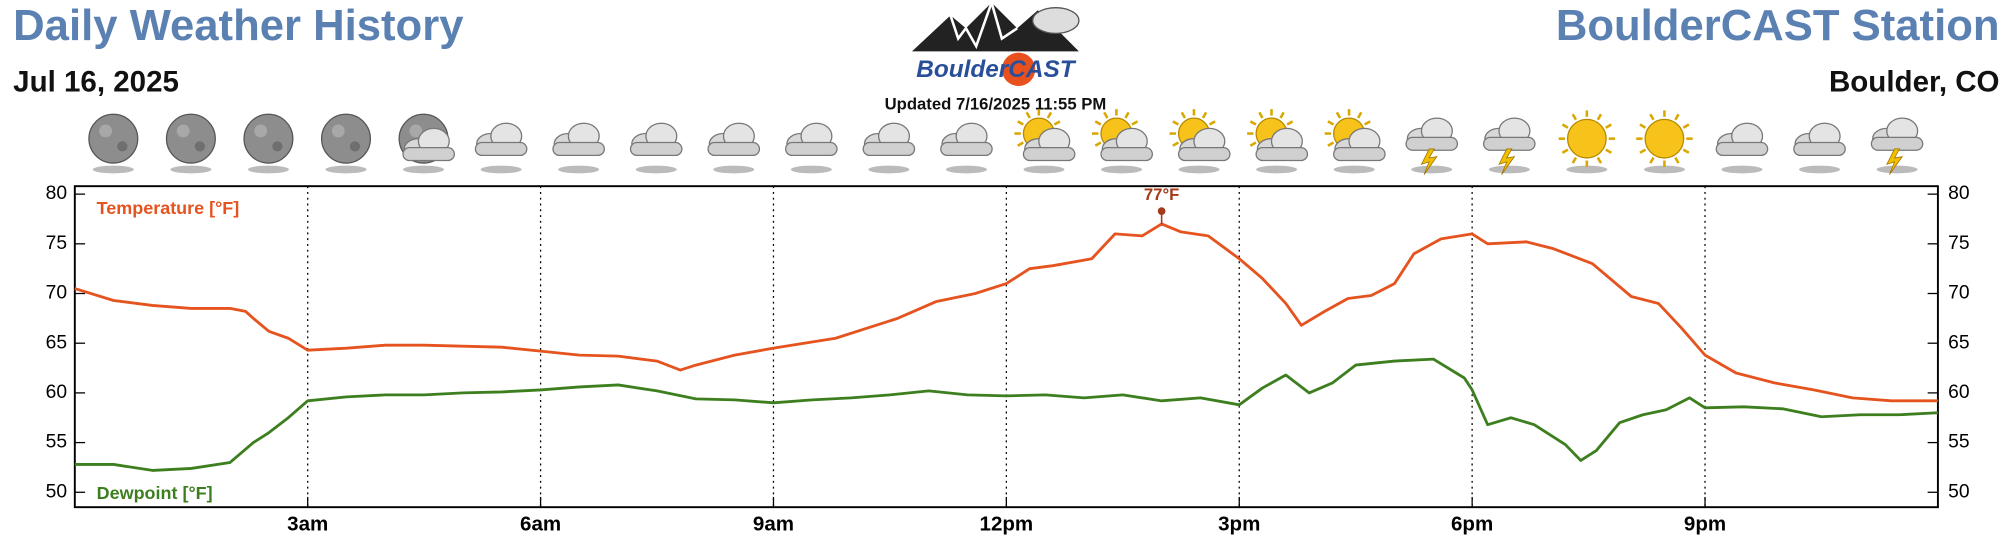  Describe the element at coordinates (56, 193) in the screenshot. I see `y-tick-label: 80` at that location.